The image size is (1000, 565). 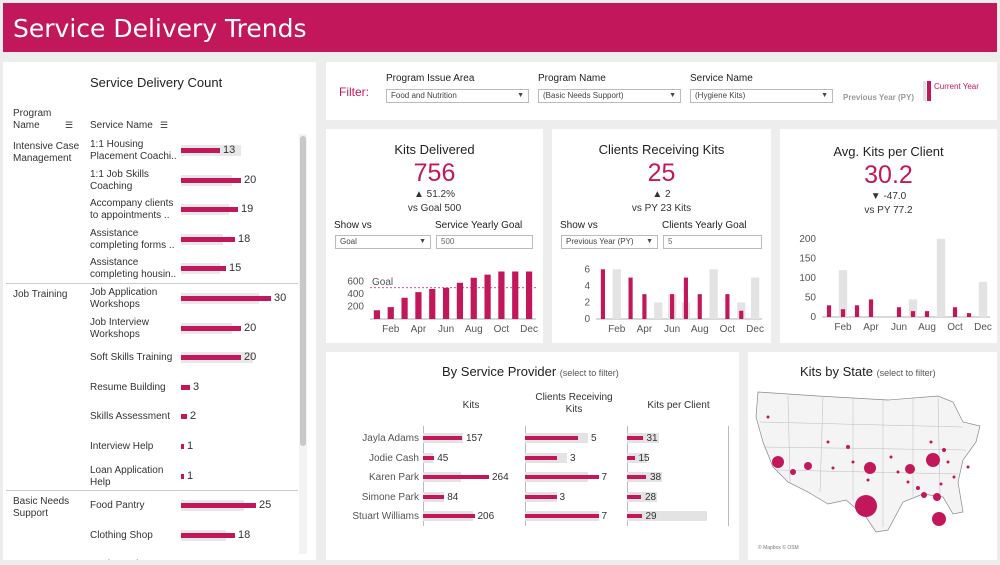 I want to click on clients-receiving-chart: 6 4 2 0 Feb Apr Jun Aug Oct Dec, so click(x=661, y=298).